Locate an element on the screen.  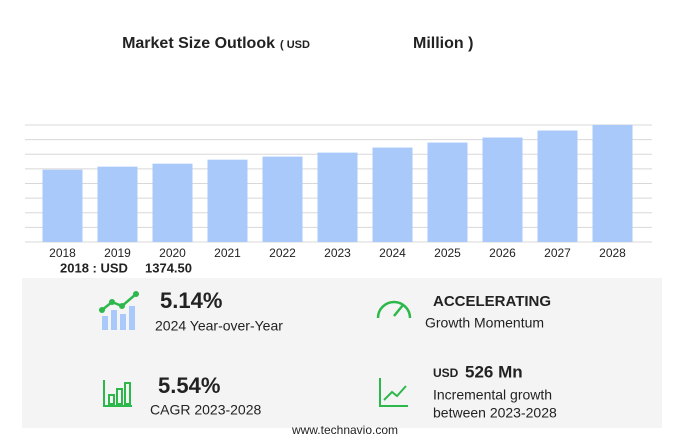
x-tick-label: 2025 is located at coordinates (447, 253).